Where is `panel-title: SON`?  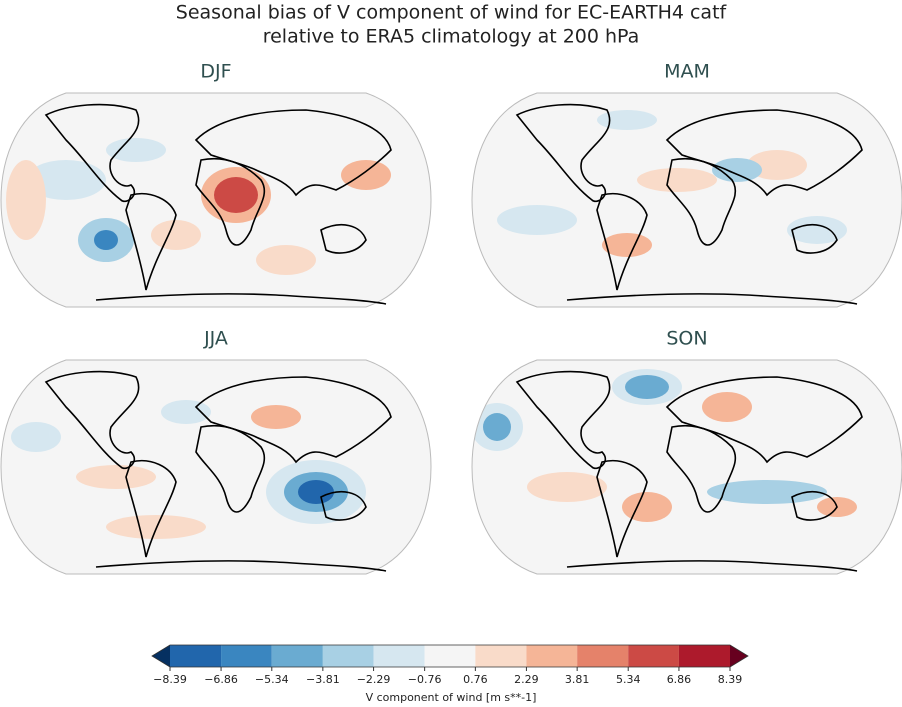
panel-title: SON is located at coordinates (686, 339).